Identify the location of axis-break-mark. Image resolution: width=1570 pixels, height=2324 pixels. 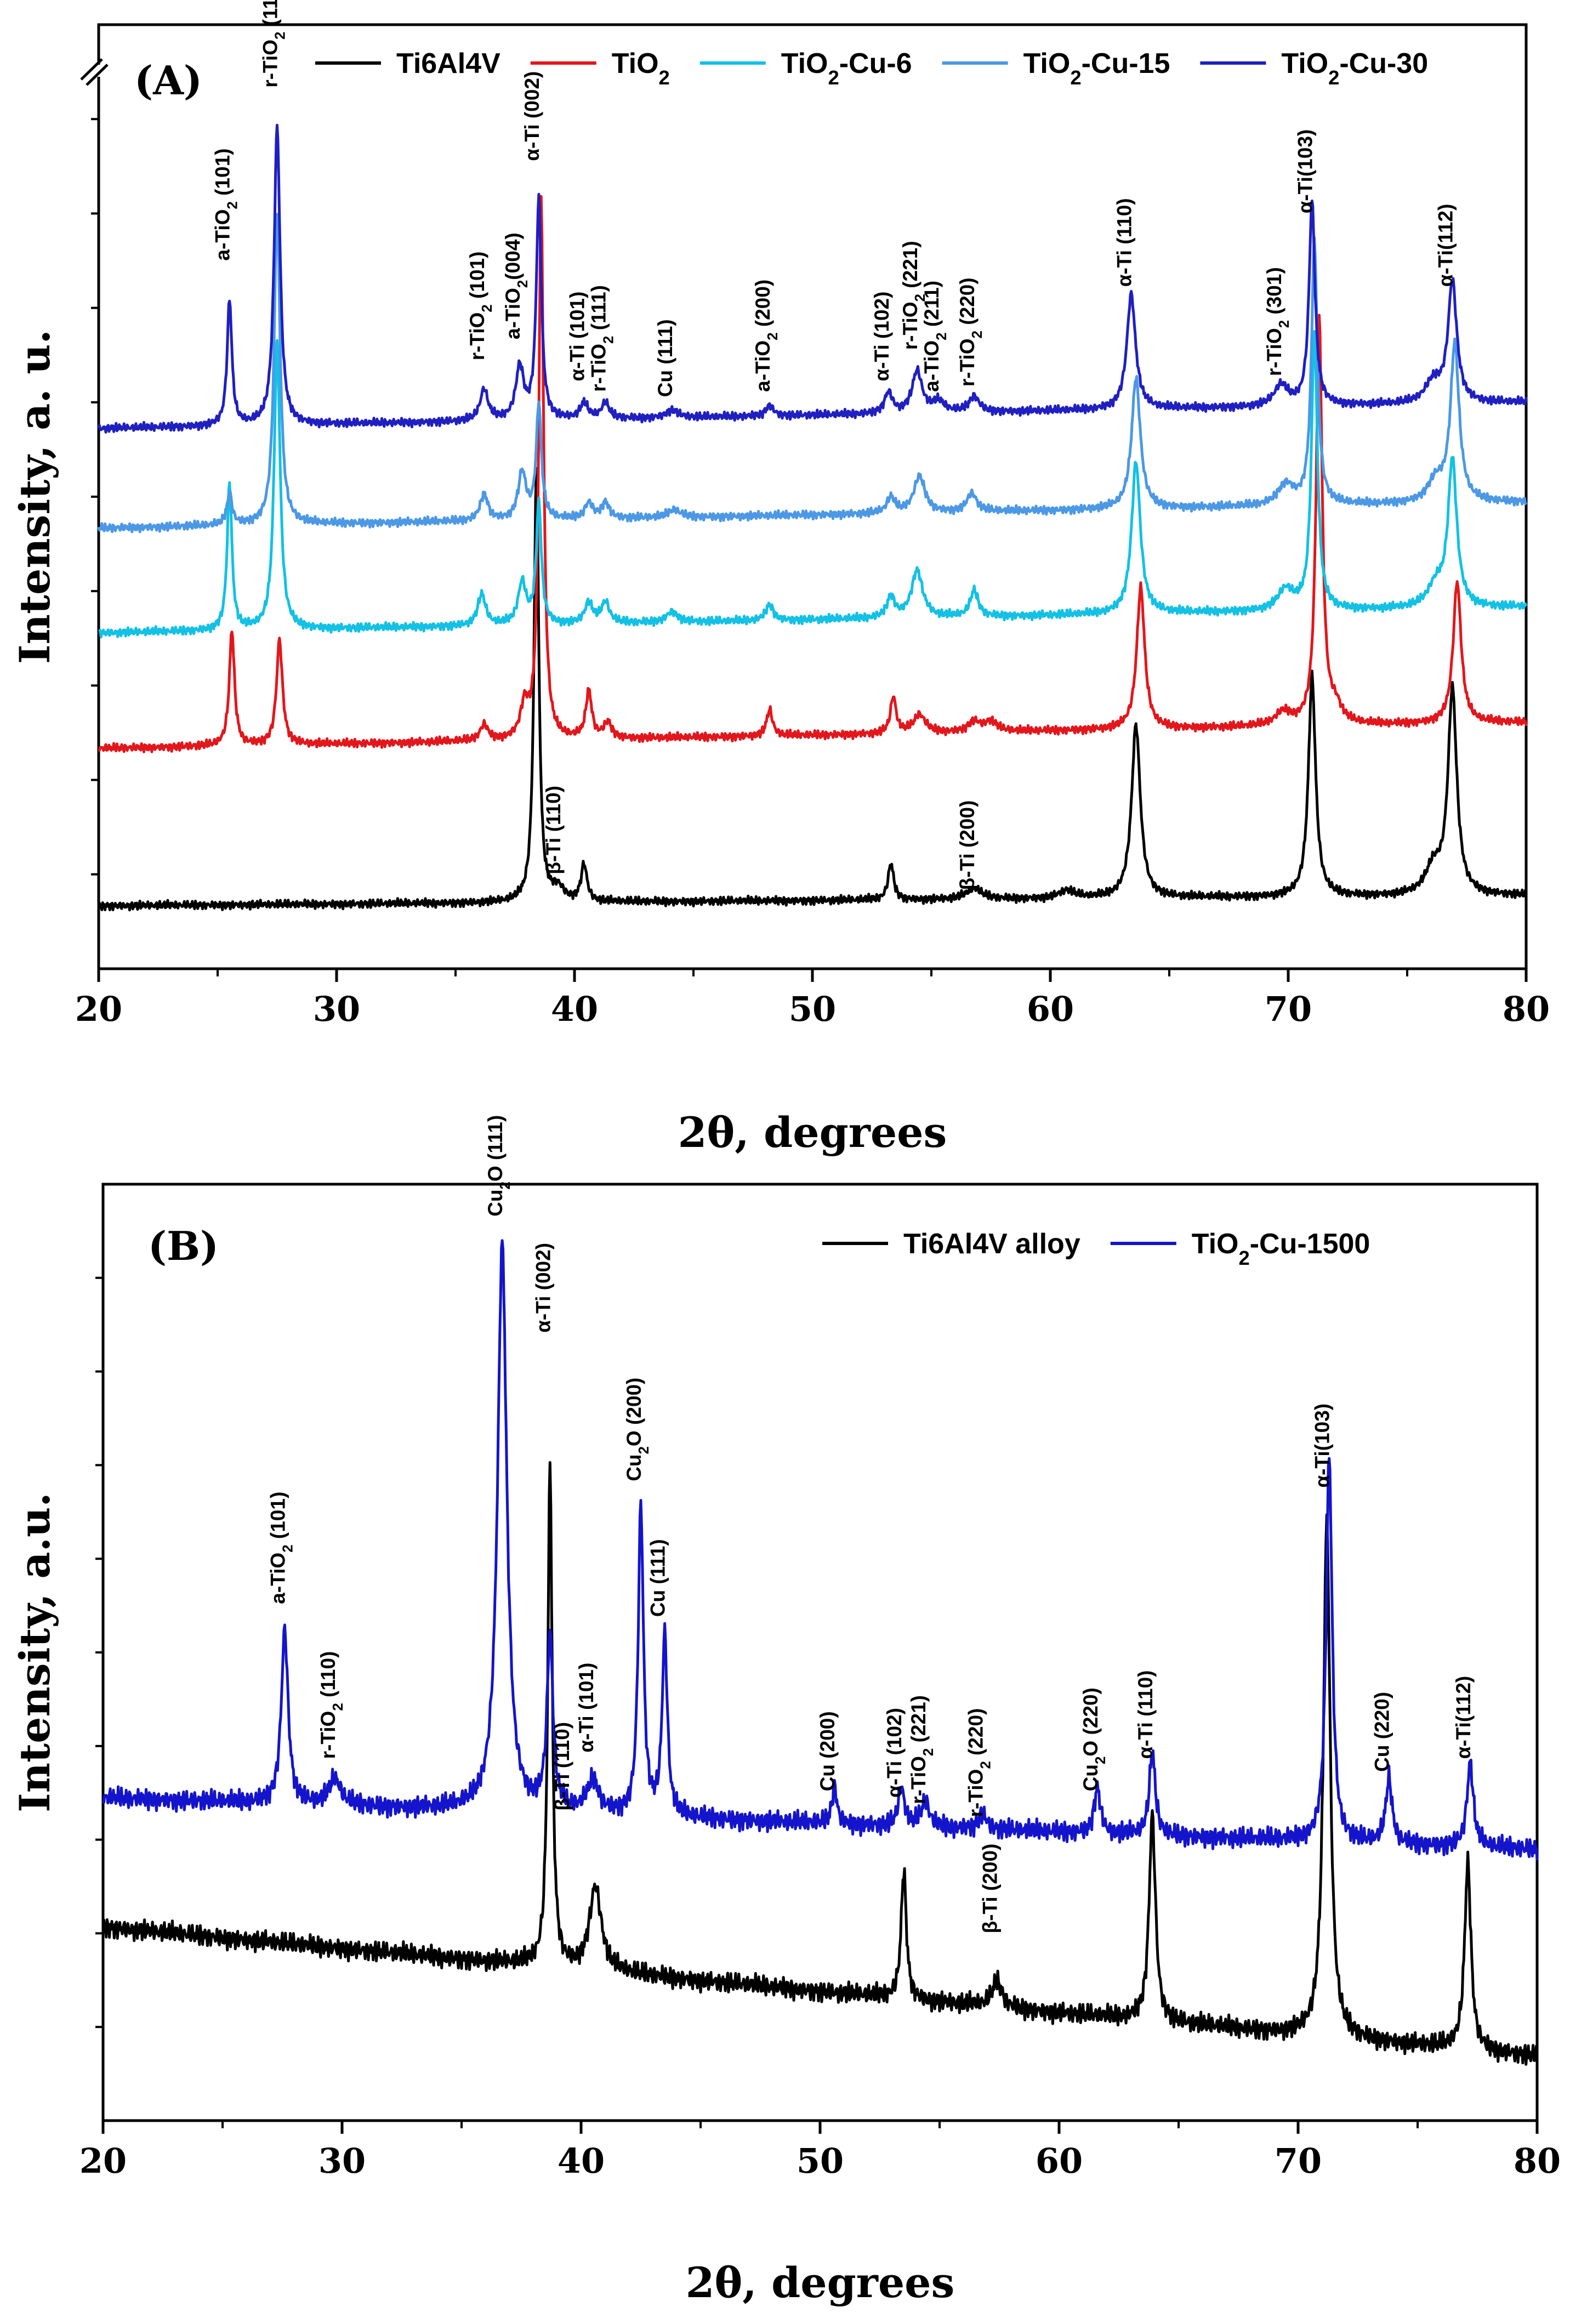
(101, 72).